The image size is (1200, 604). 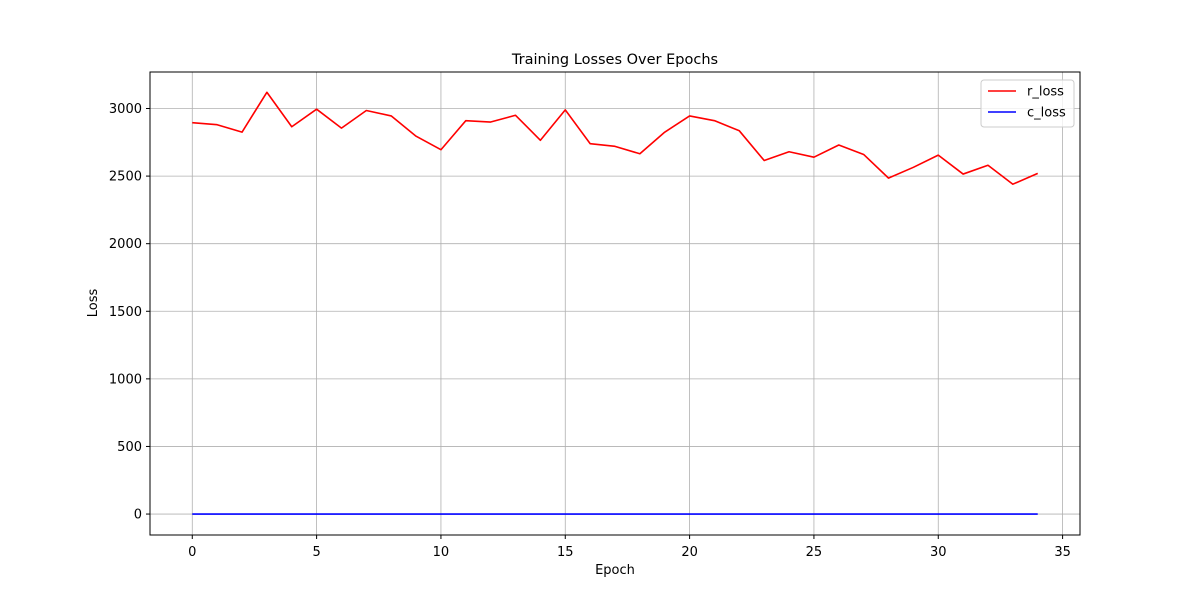 What do you see at coordinates (1062, 552) in the screenshot?
I see `x-tick-label: 35` at bounding box center [1062, 552].